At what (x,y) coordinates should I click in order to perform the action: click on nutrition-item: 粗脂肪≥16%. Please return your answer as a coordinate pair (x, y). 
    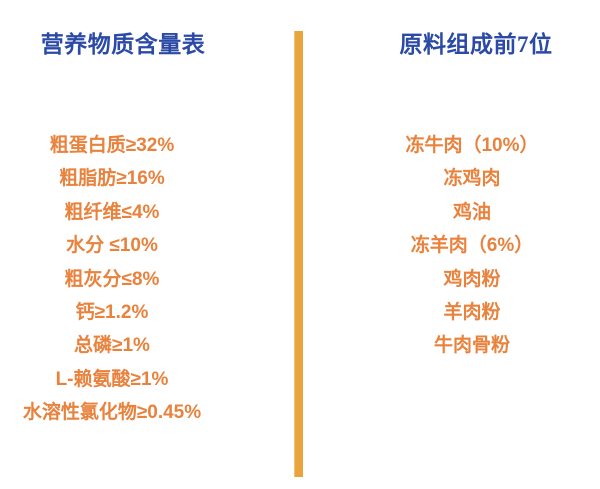
    Looking at the image, I should click on (112, 179).